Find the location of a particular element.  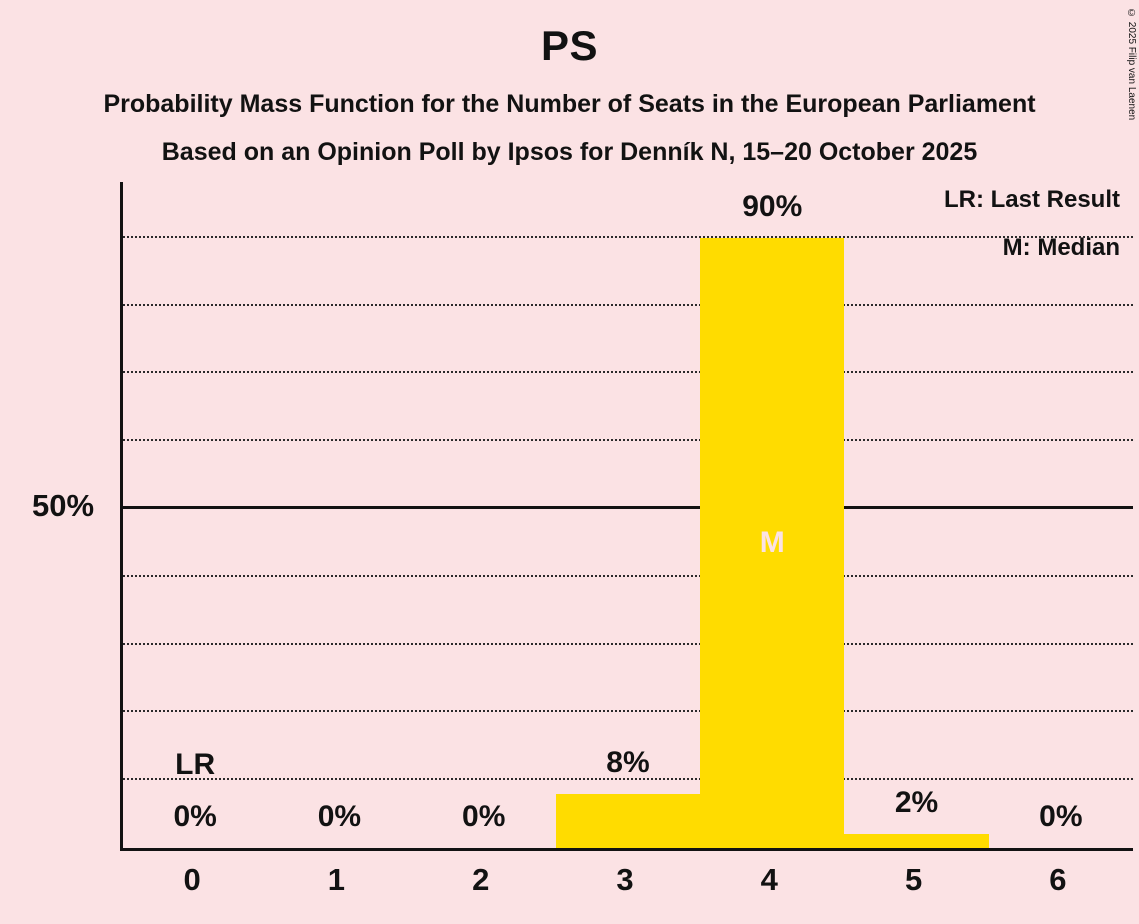

median-marker: M is located at coordinates (772, 542).